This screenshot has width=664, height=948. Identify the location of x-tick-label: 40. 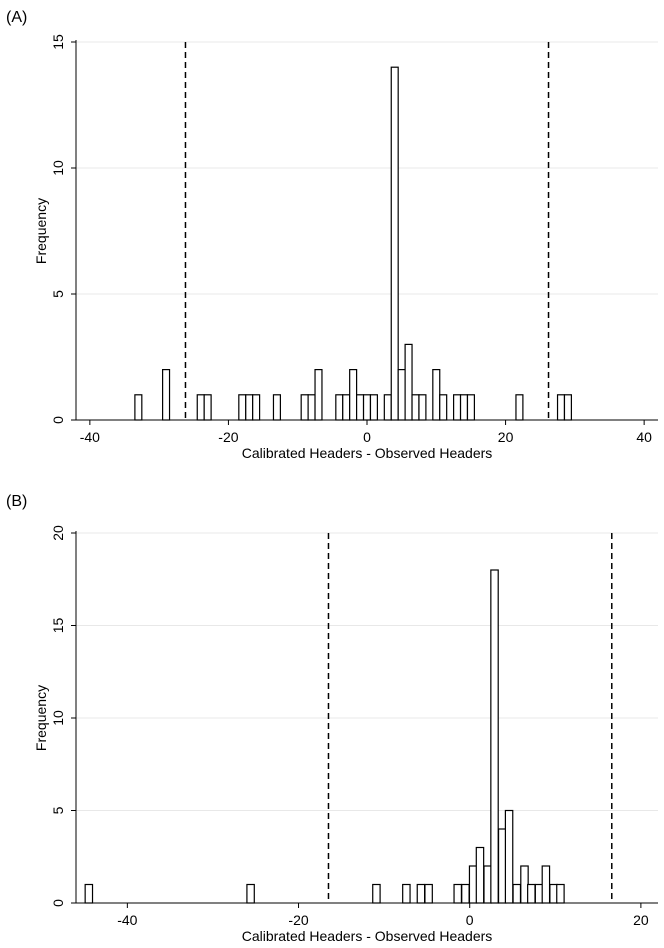
(644, 437).